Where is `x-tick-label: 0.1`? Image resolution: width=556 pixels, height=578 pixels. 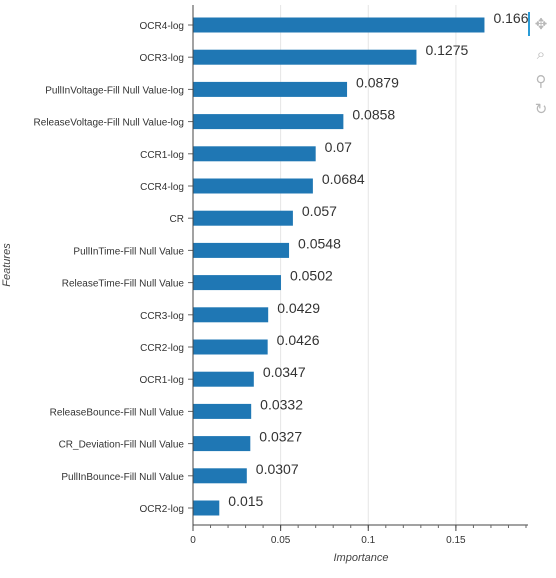
x-tick-label: 0.1 is located at coordinates (368, 540).